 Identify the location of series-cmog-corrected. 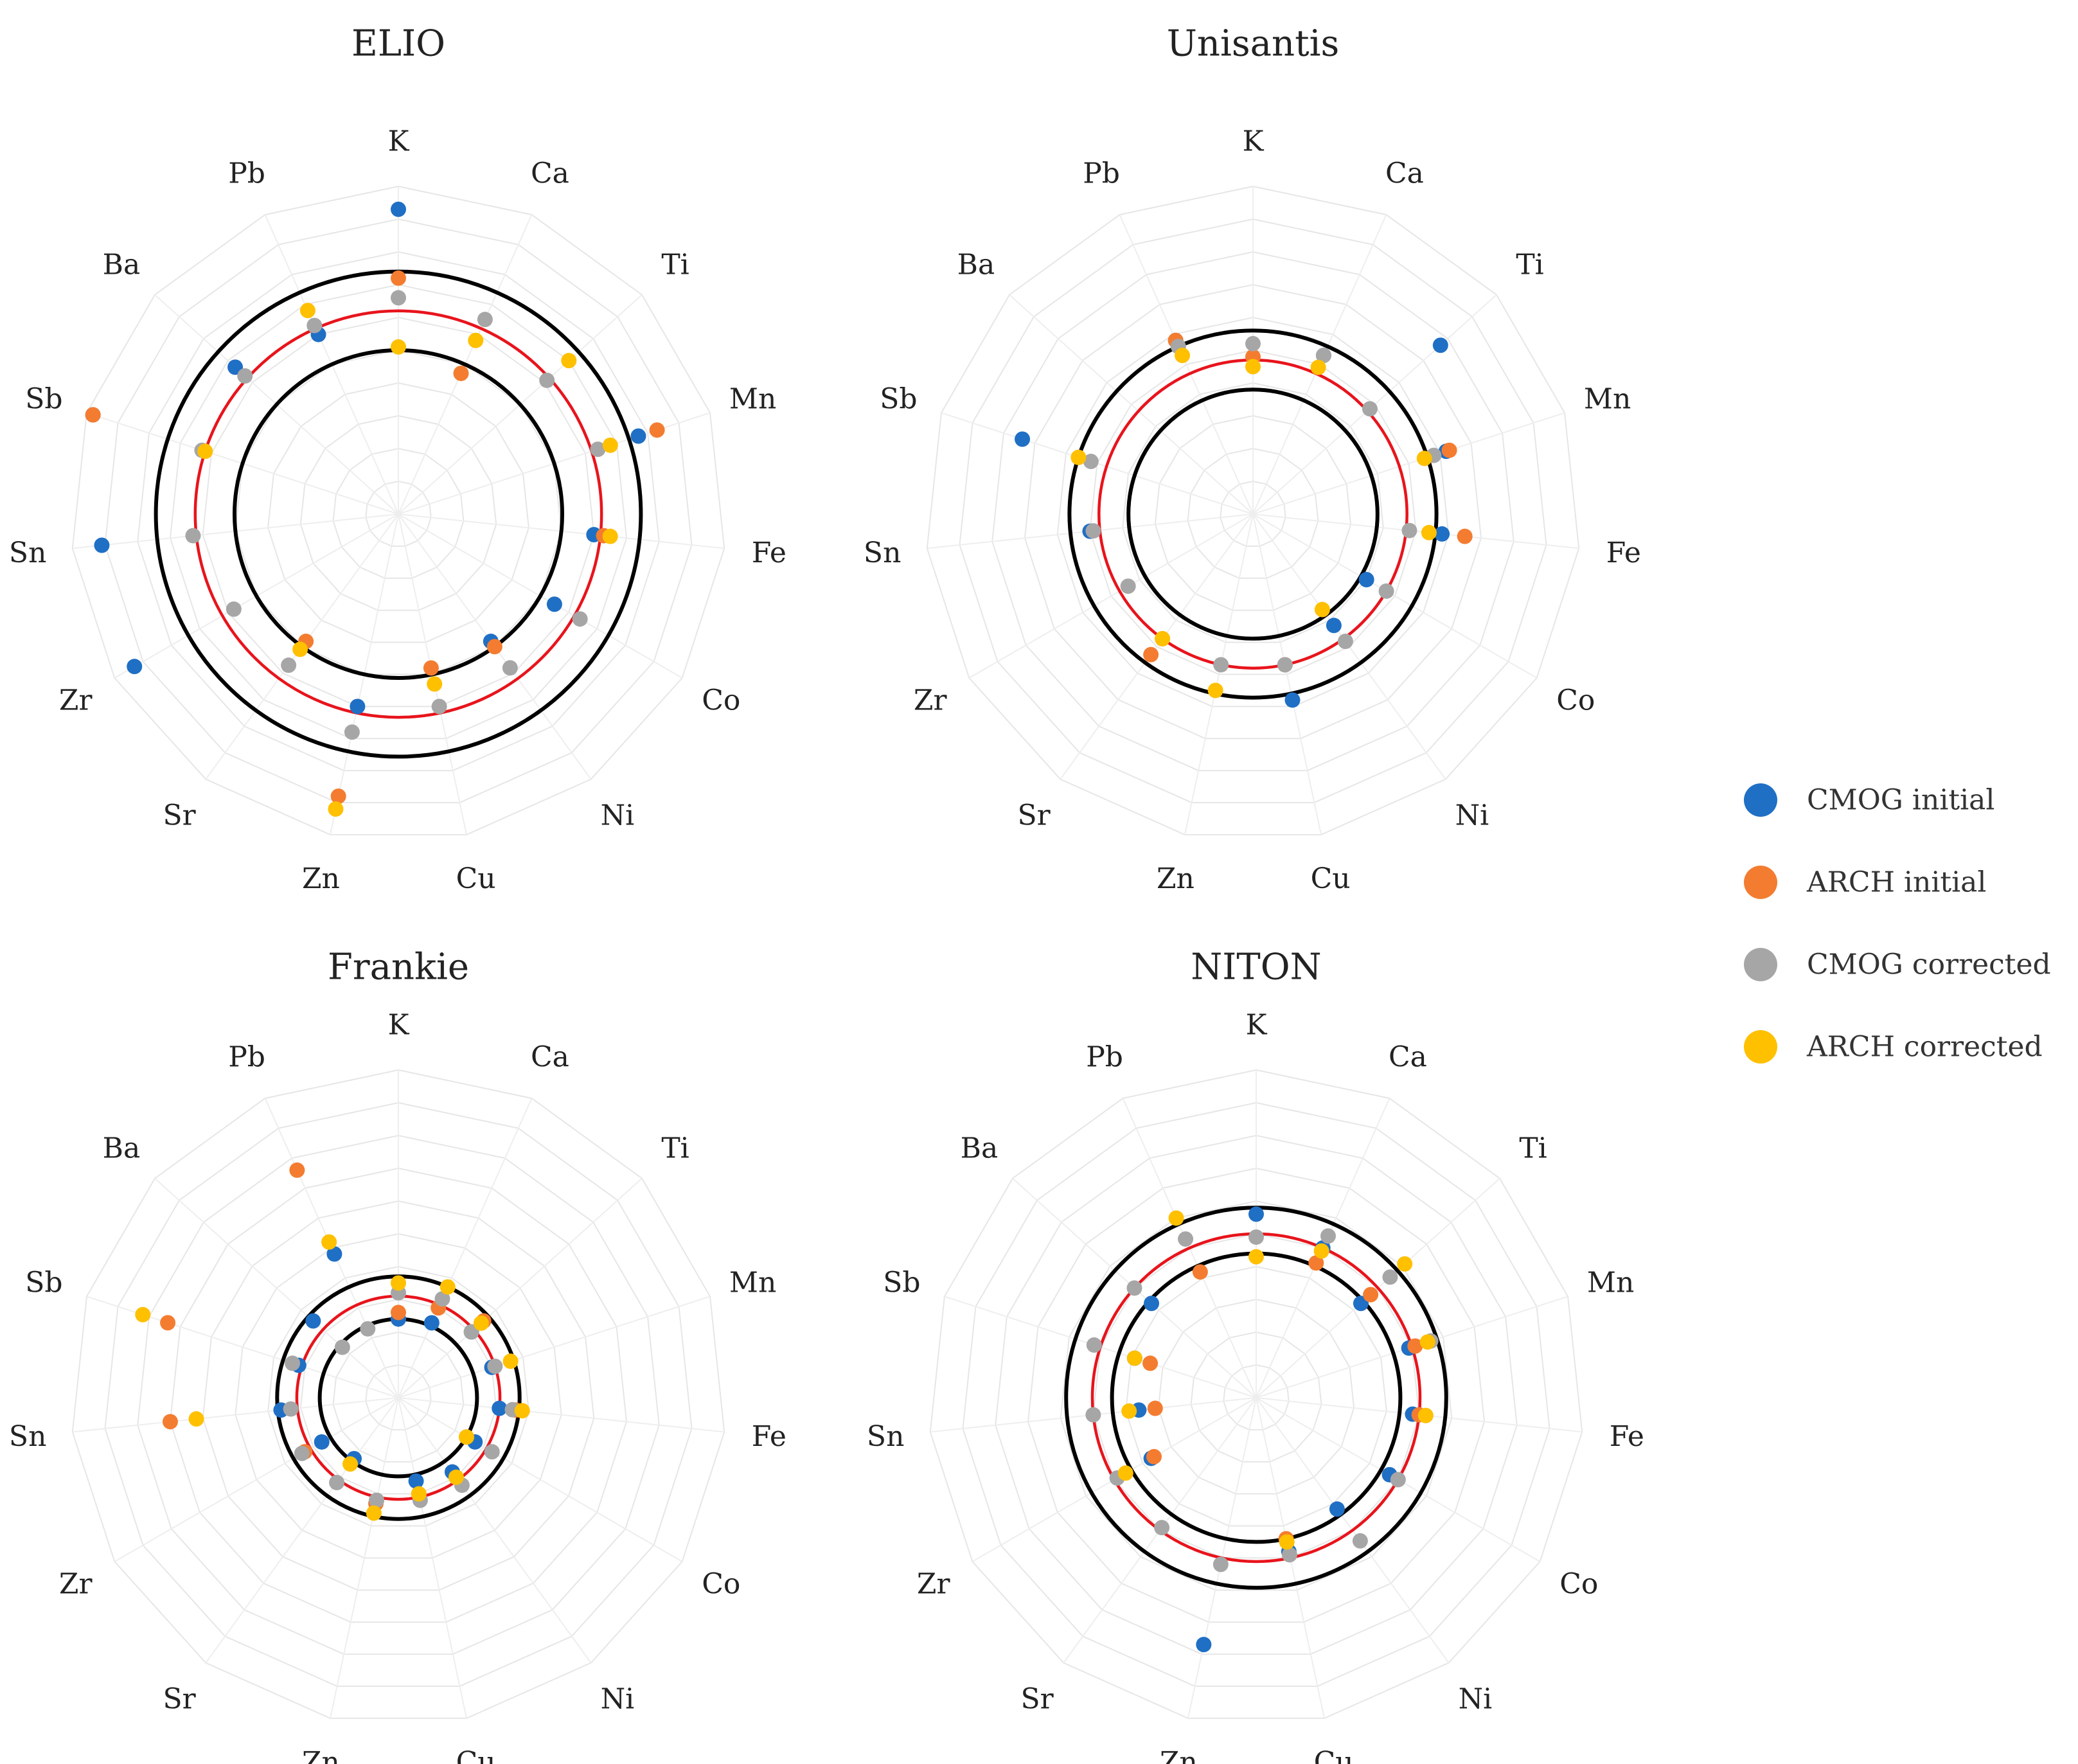
(401, 1396).